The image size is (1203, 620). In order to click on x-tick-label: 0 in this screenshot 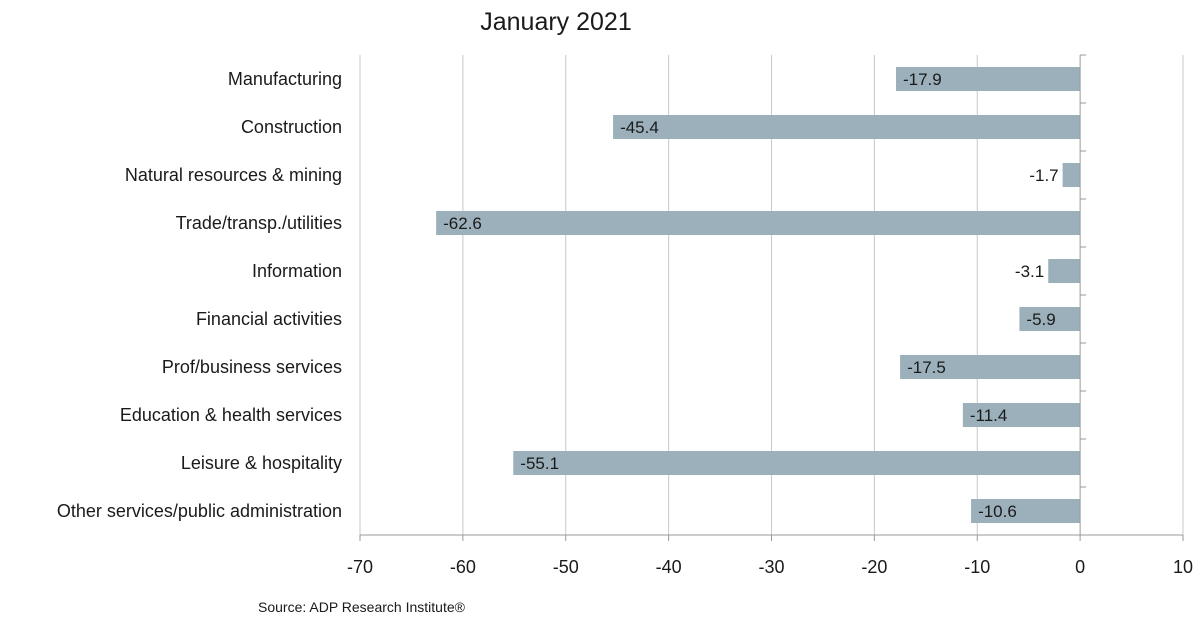, I will do `click(1080, 567)`.